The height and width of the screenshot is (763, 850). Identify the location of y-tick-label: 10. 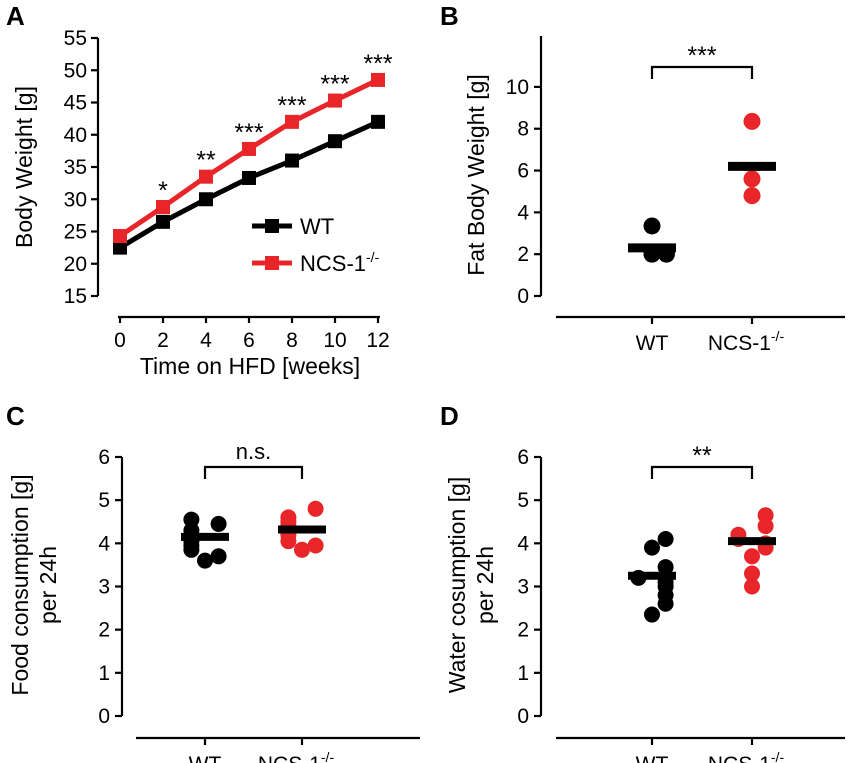
(517, 87).